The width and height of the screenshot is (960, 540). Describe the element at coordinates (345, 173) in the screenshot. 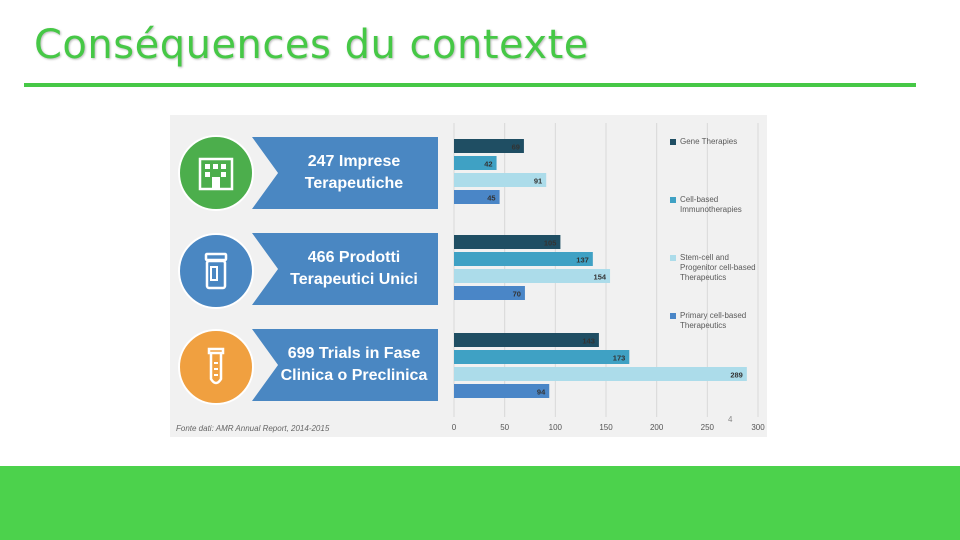

I see `card-1-banner: 247 Imprese Terapeutiche` at that location.